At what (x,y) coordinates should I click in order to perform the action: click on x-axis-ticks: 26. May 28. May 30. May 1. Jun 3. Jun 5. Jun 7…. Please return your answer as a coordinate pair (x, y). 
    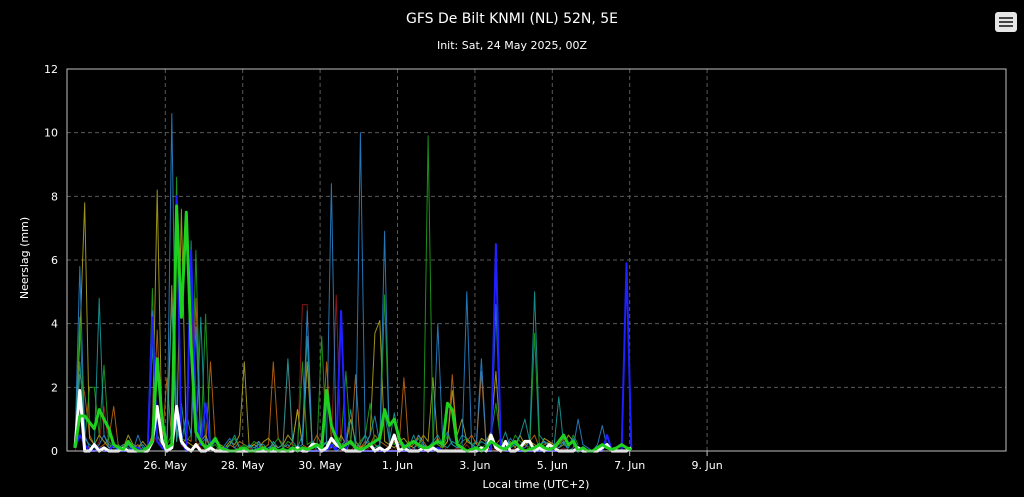
    Looking at the image, I should click on (433, 461).